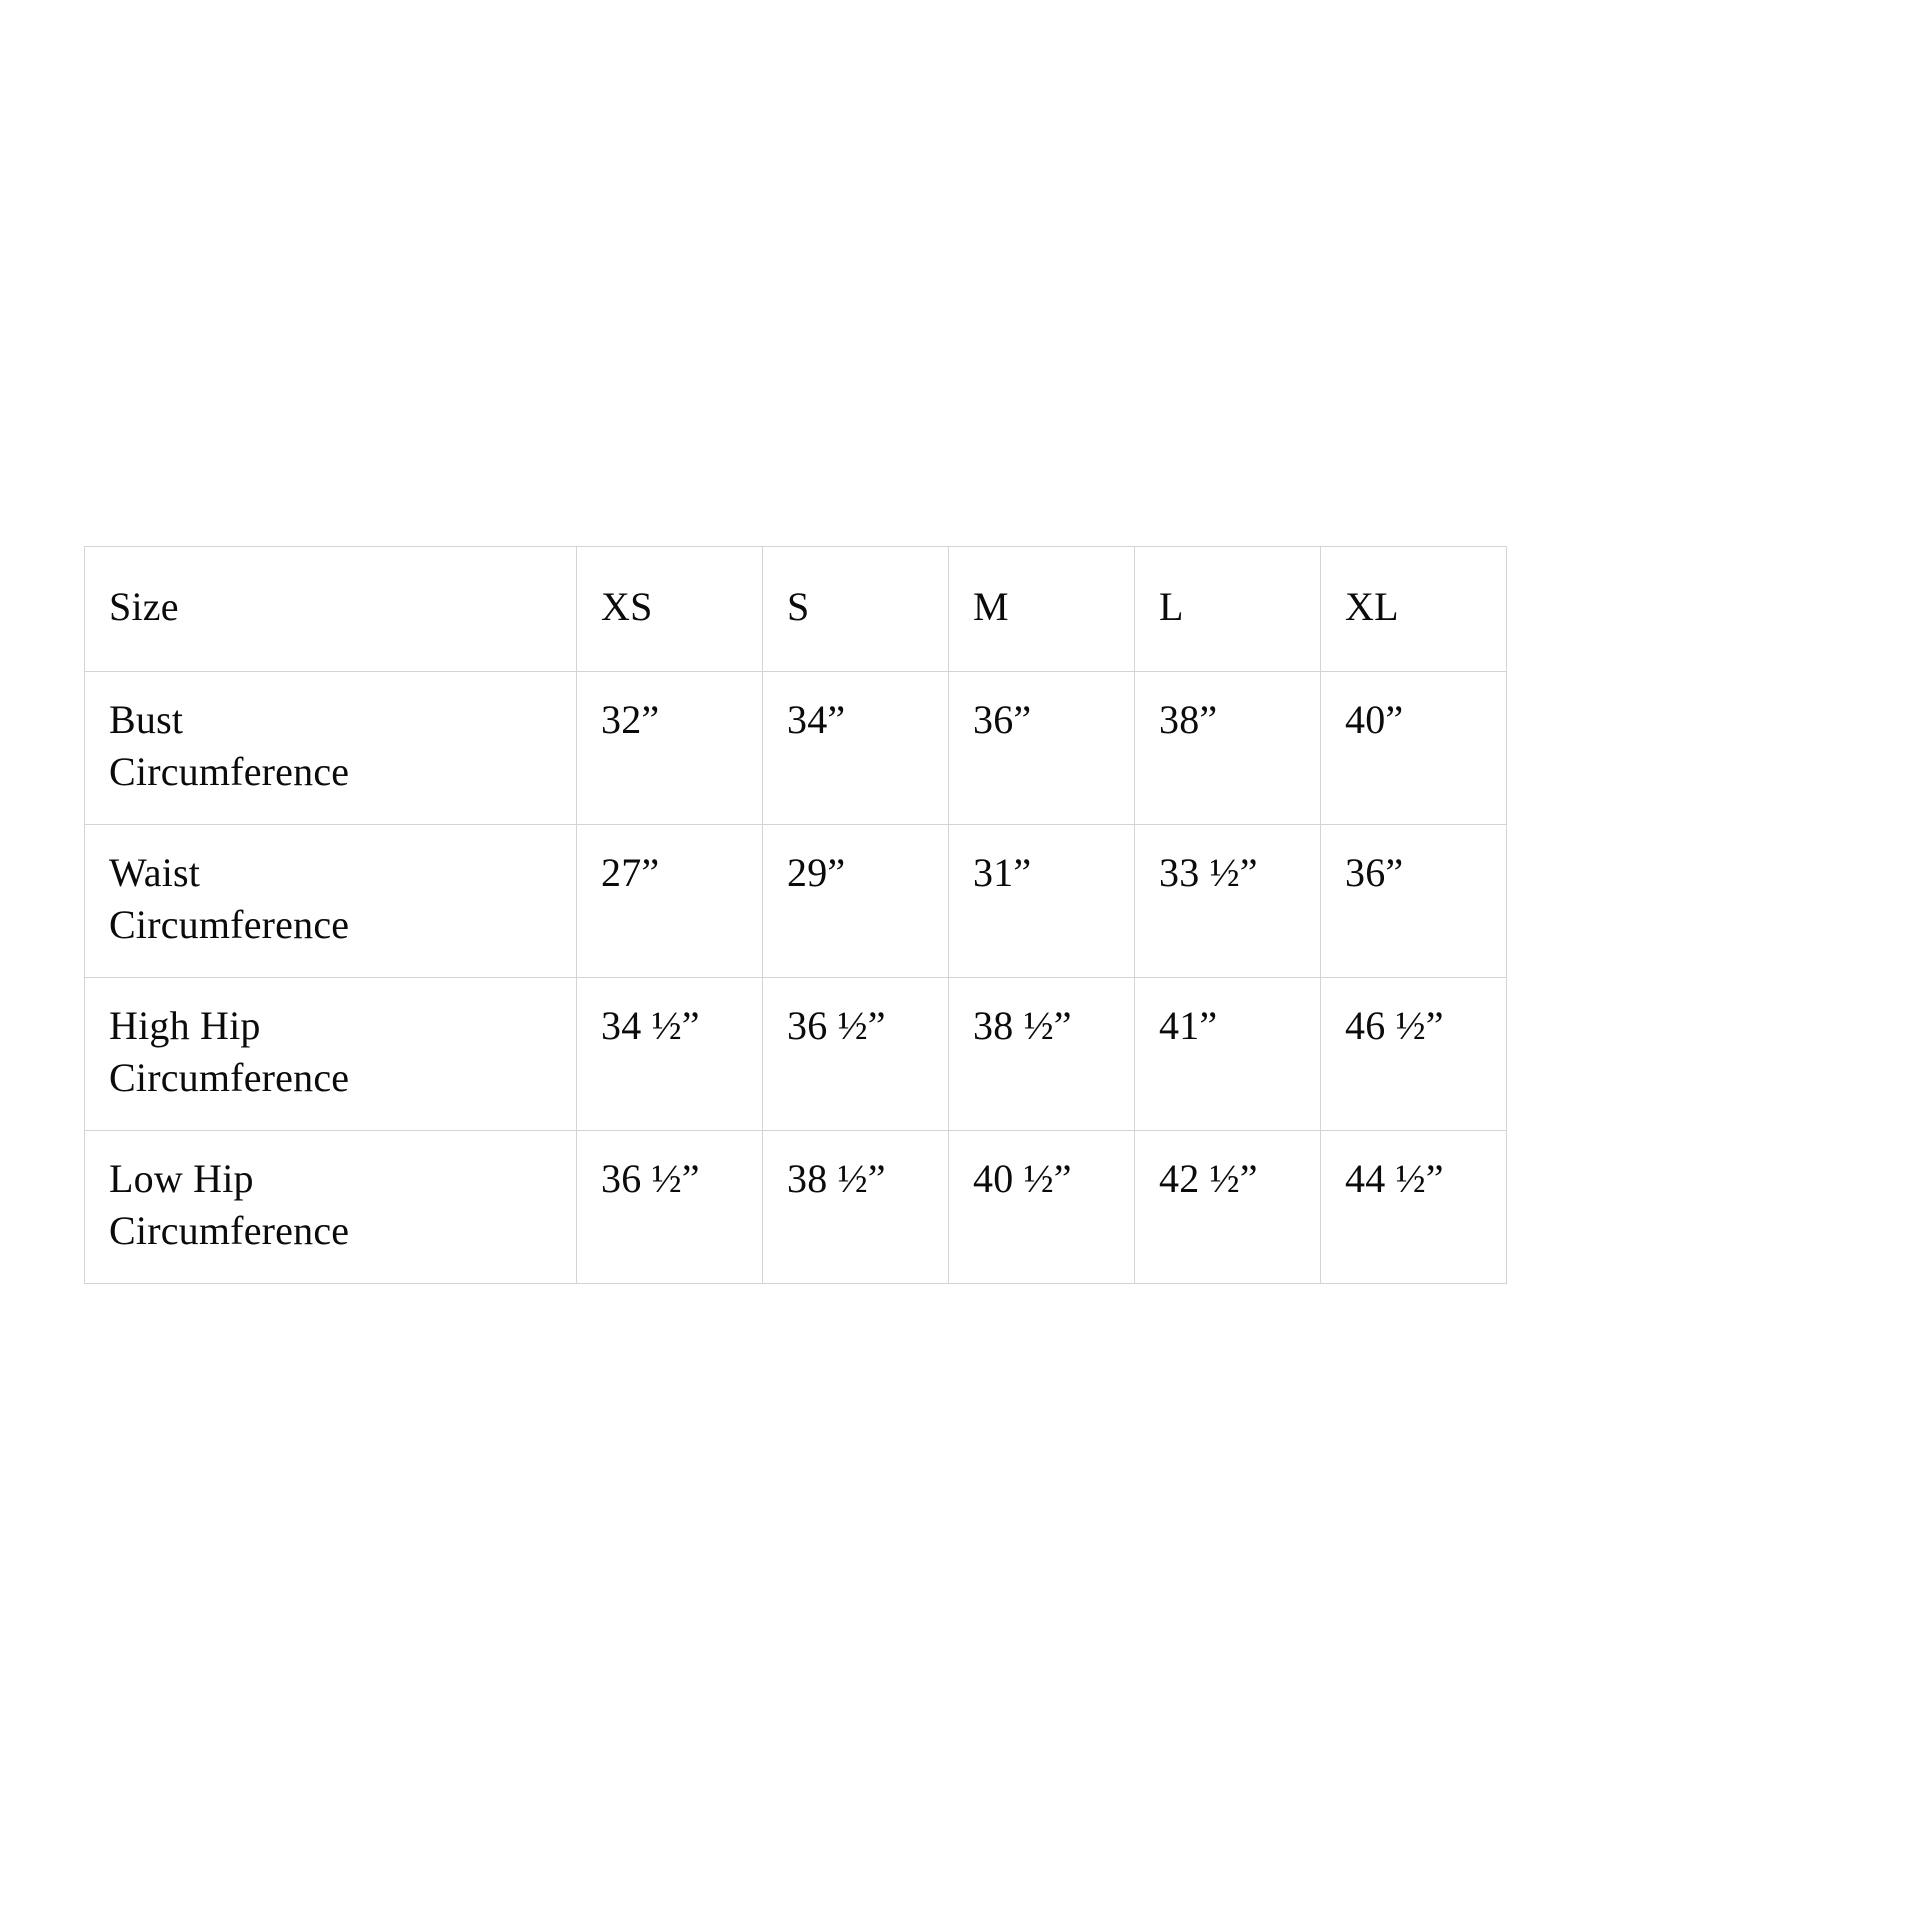 Image resolution: width=1920 pixels, height=1920 pixels. What do you see at coordinates (330, 1207) in the screenshot?
I see `row-label-low-hip: Low Hip Circumference` at bounding box center [330, 1207].